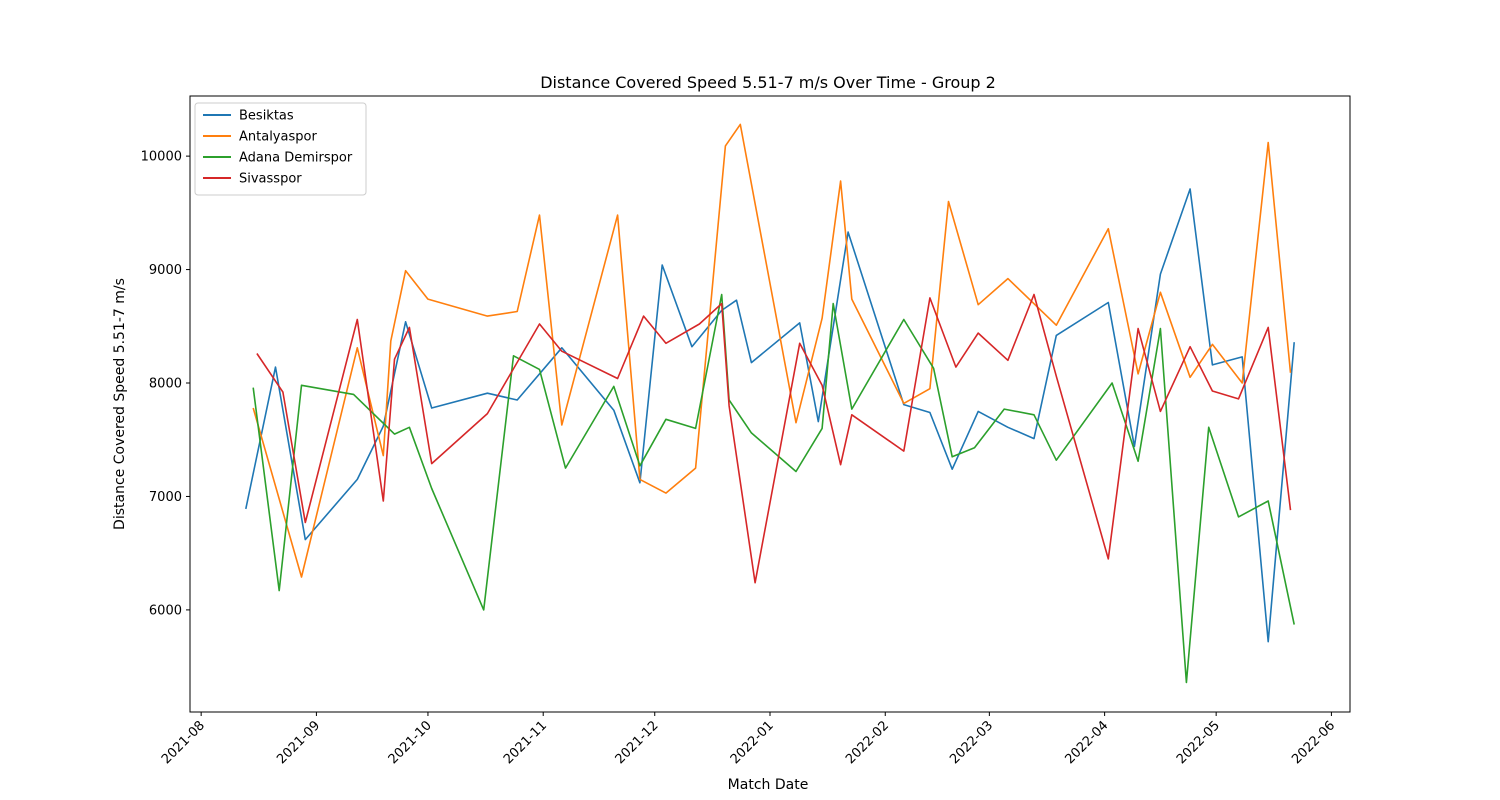  I want to click on x-tick-label: 2021-10, so click(410, 742).